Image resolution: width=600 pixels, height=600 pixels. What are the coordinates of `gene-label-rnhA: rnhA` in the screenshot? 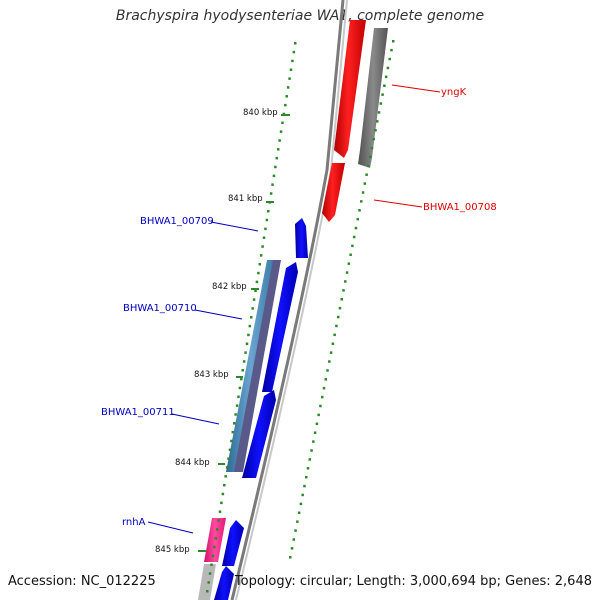 It's located at (134, 522).